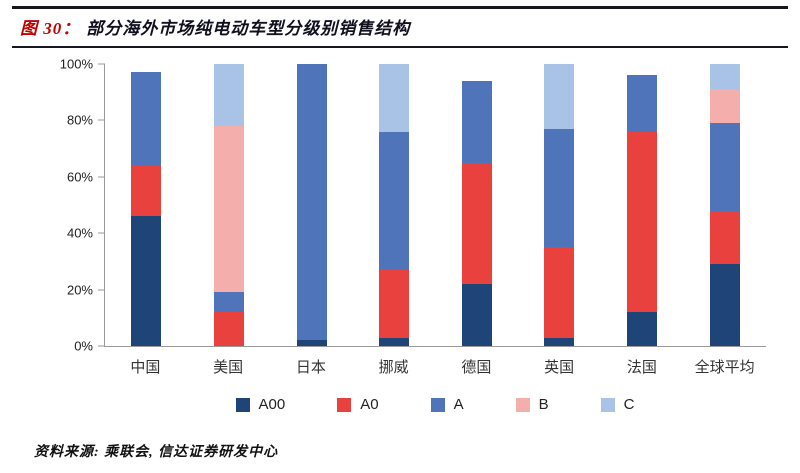 Image resolution: width=800 pixels, height=473 pixels. I want to click on figure-header: 图 30： 部分海外市场纯电动车型分级别销售结构, so click(400, 27).